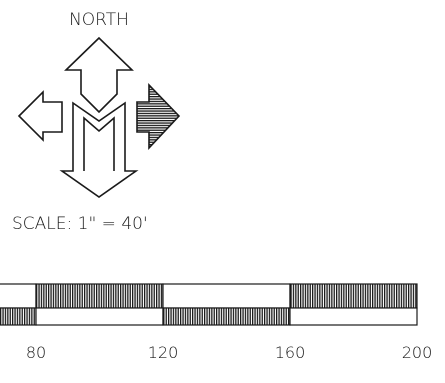  I want to click on north-label: NORTH, so click(99, 20).